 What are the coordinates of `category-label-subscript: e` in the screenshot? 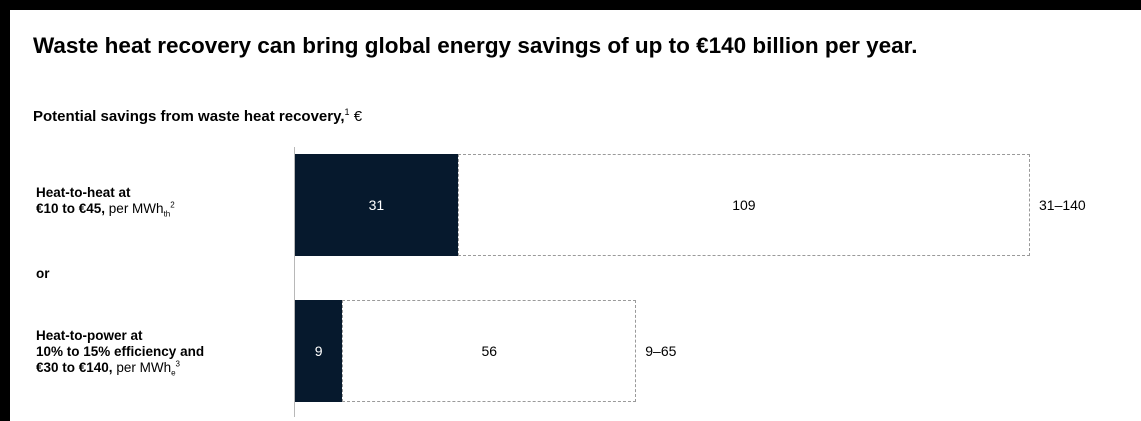 It's located at (173, 373).